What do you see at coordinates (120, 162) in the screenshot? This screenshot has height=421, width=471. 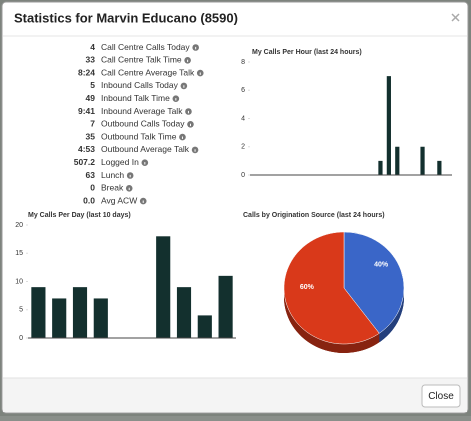 I see `stat-label: Logged In` at bounding box center [120, 162].